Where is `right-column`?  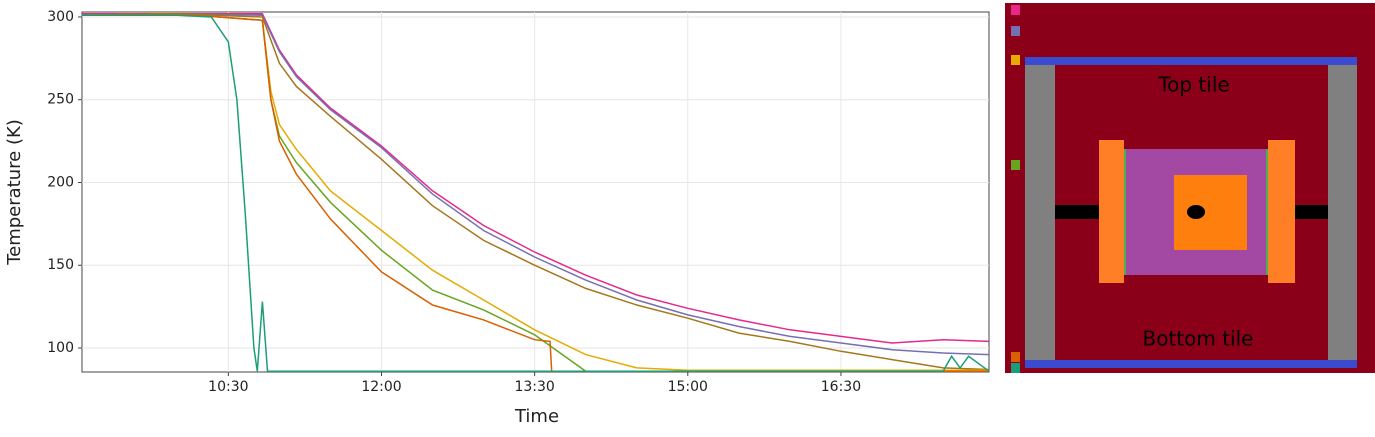
right-column is located at coordinates (1342, 212).